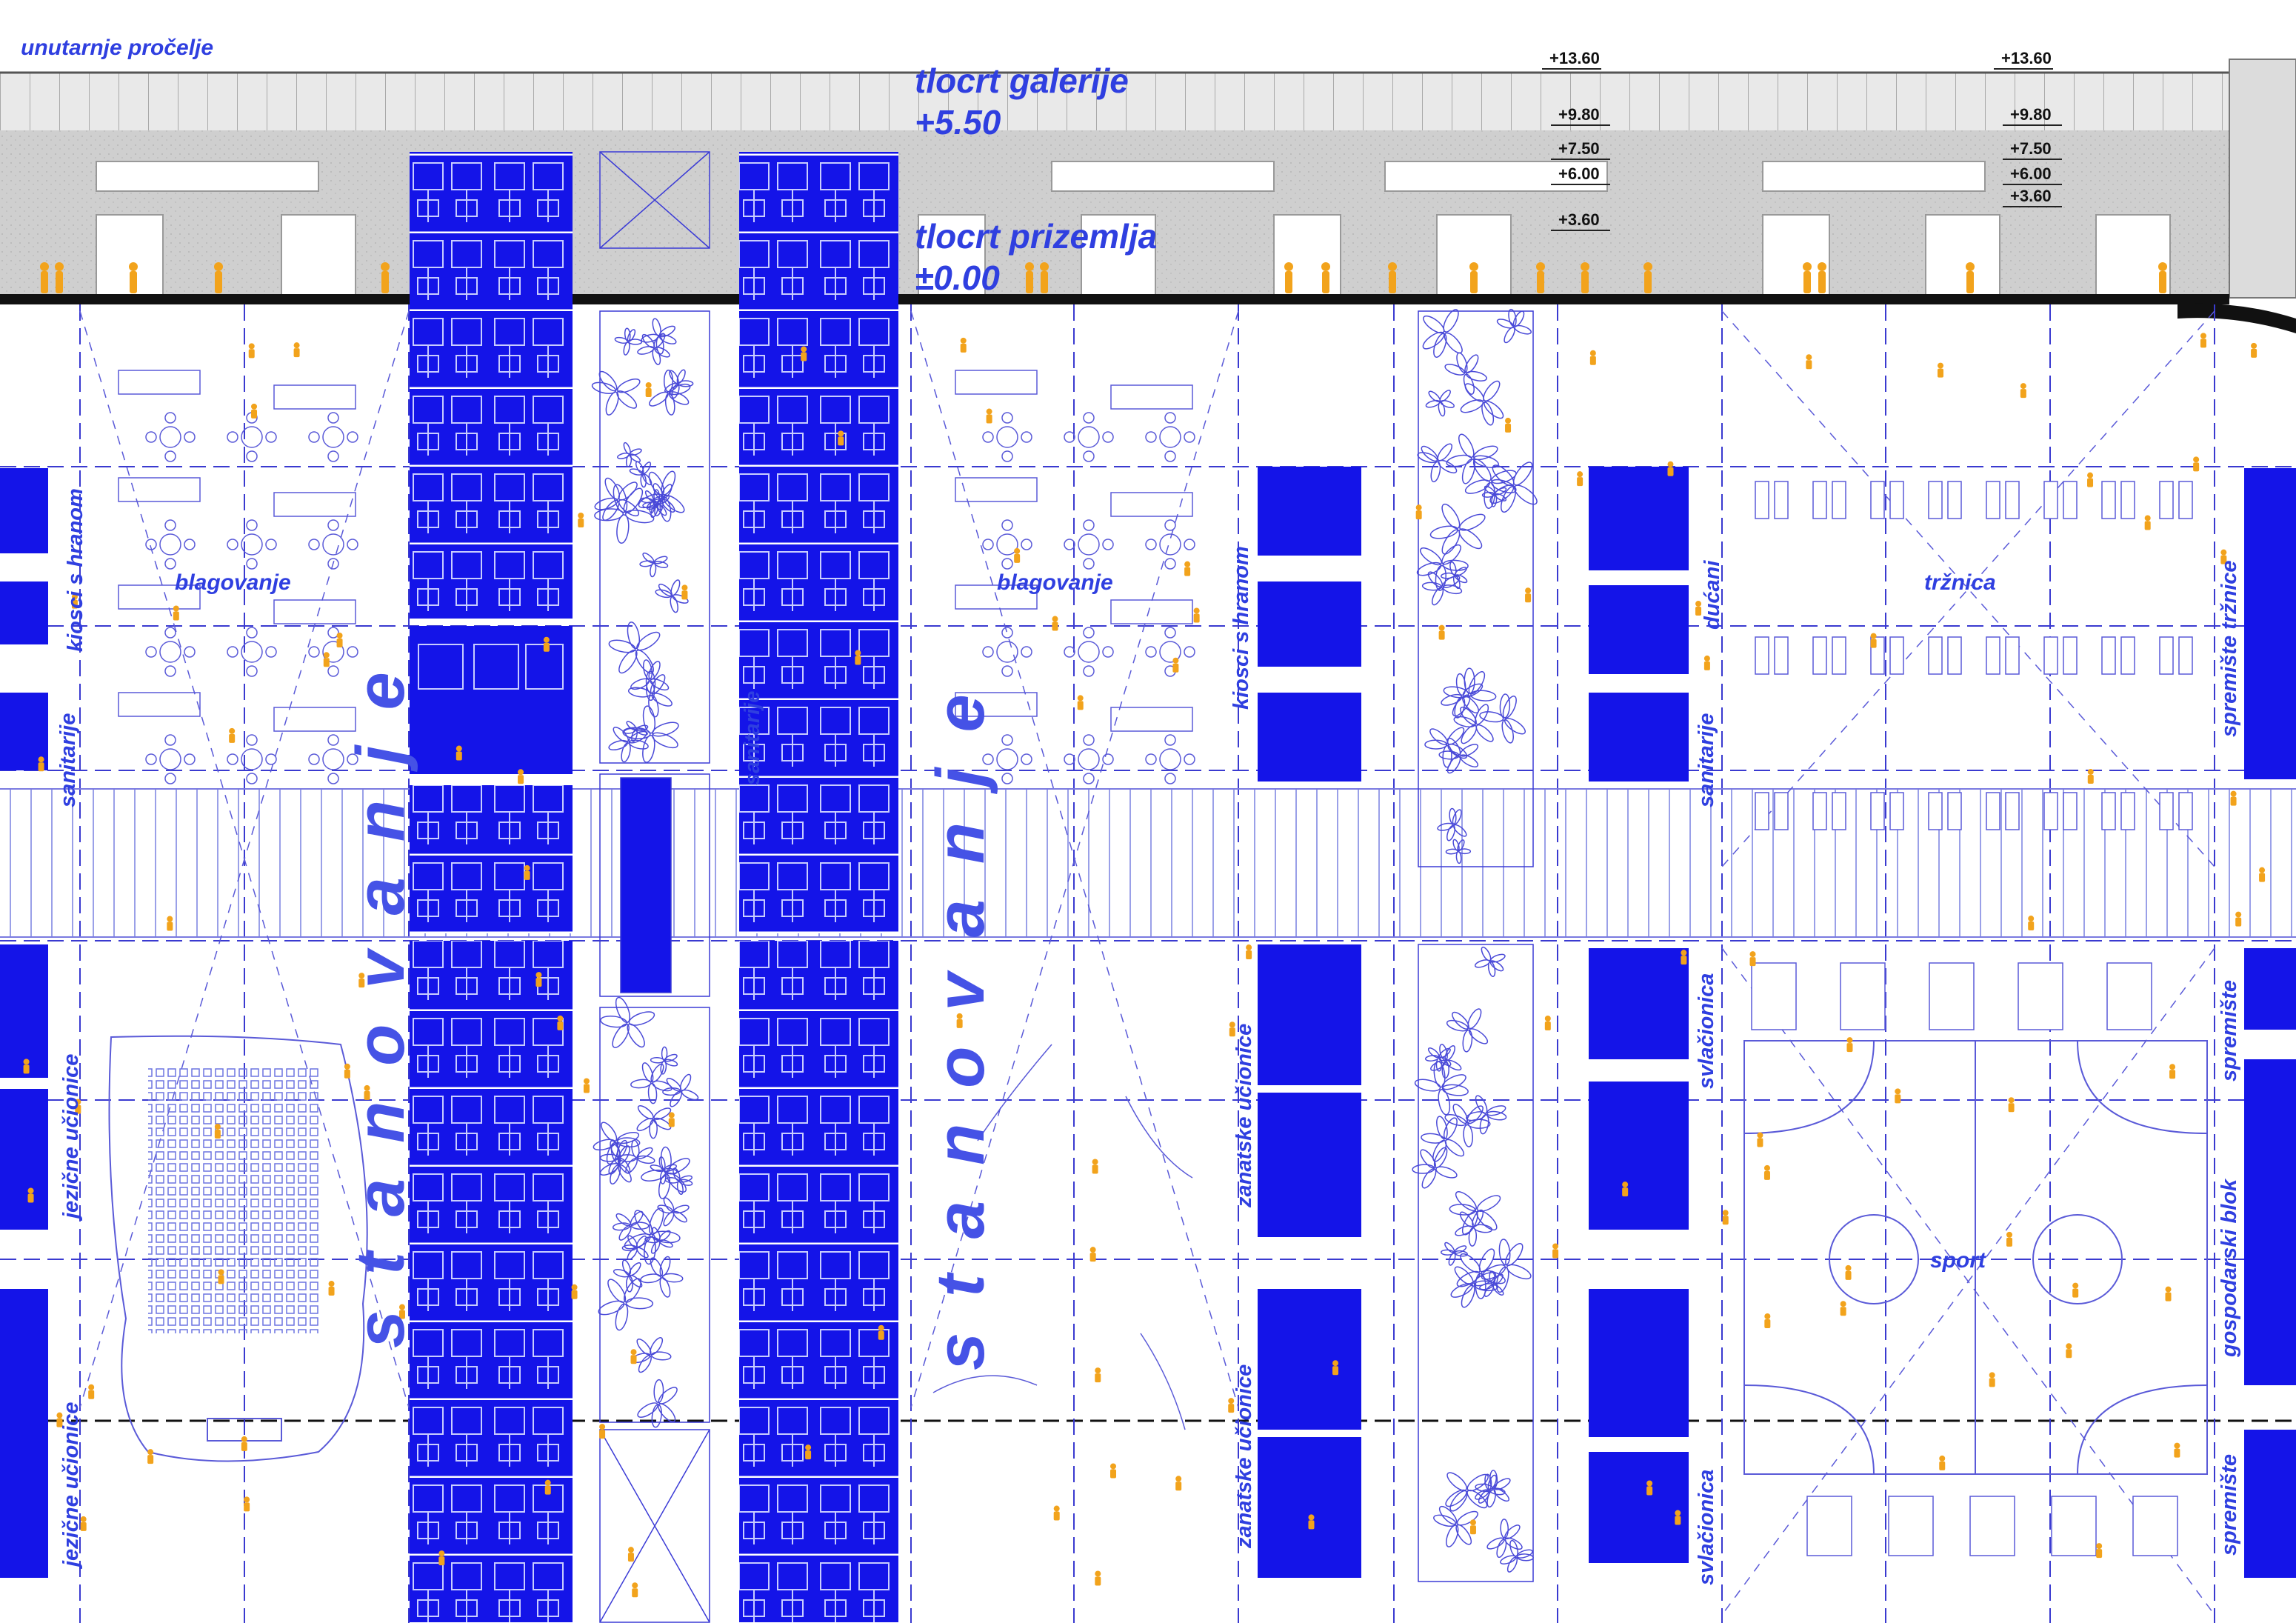  Describe the element at coordinates (75, 570) in the screenshot. I see `food-kiosks-label-left: kiosci s hranom` at that location.